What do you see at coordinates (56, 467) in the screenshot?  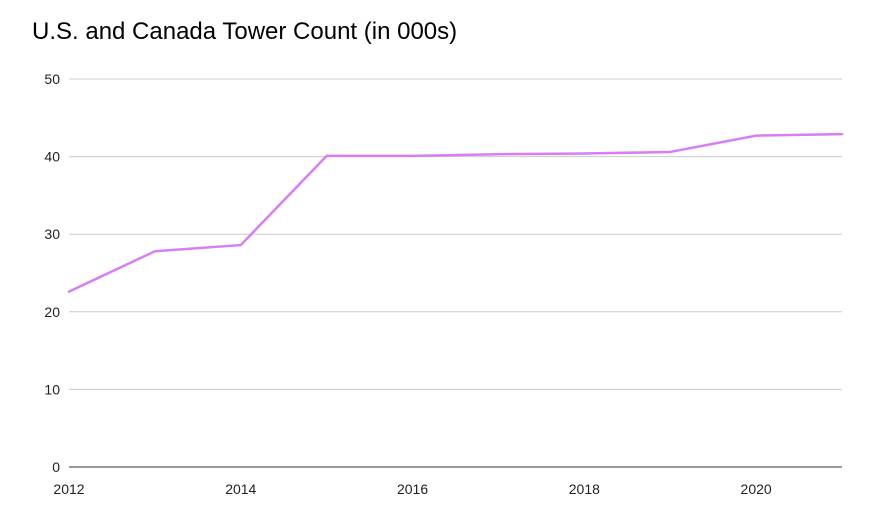 I see `y-tick-label: 0` at bounding box center [56, 467].